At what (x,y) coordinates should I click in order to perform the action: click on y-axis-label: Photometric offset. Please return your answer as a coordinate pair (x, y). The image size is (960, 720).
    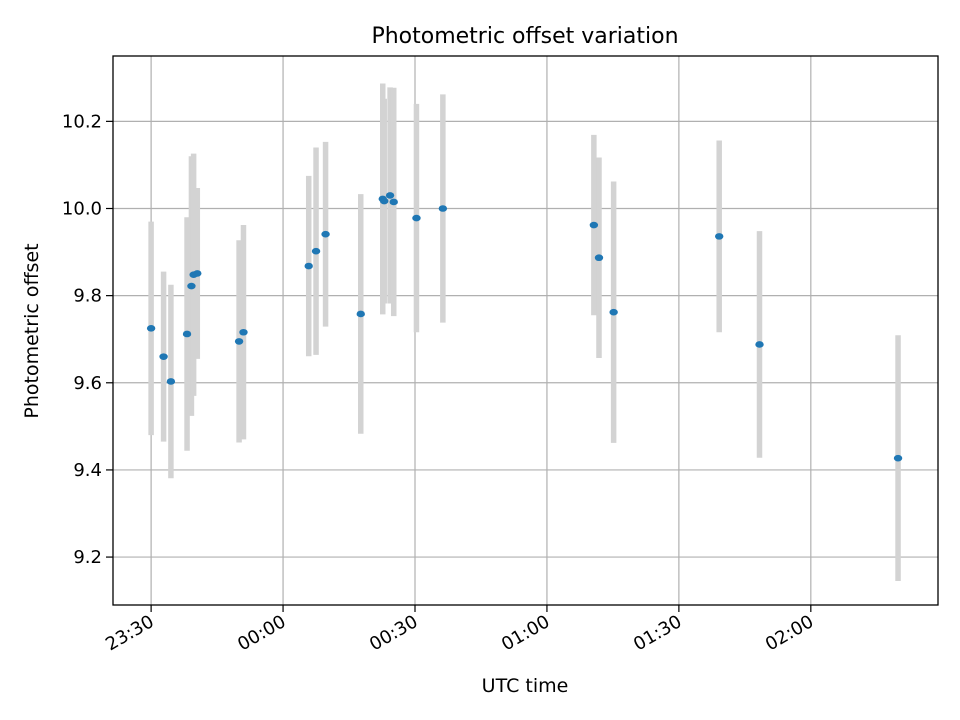
    Looking at the image, I should click on (32, 330).